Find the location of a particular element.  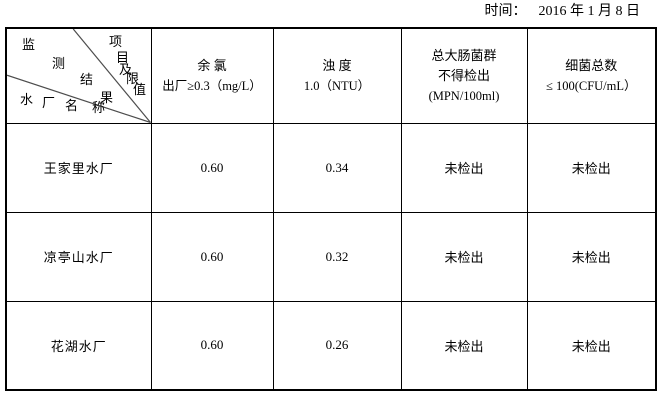

corner-project-char: 目 is located at coordinates (123, 57).